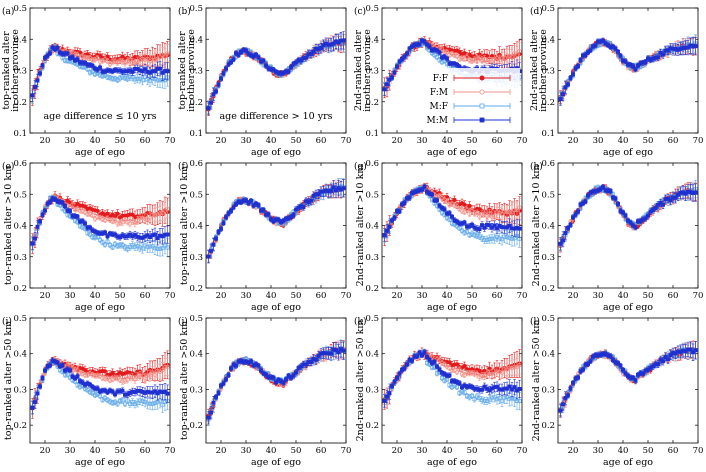  Describe the element at coordinates (196, 134) in the screenshot. I see `y-tick-label: 0.1` at that location.